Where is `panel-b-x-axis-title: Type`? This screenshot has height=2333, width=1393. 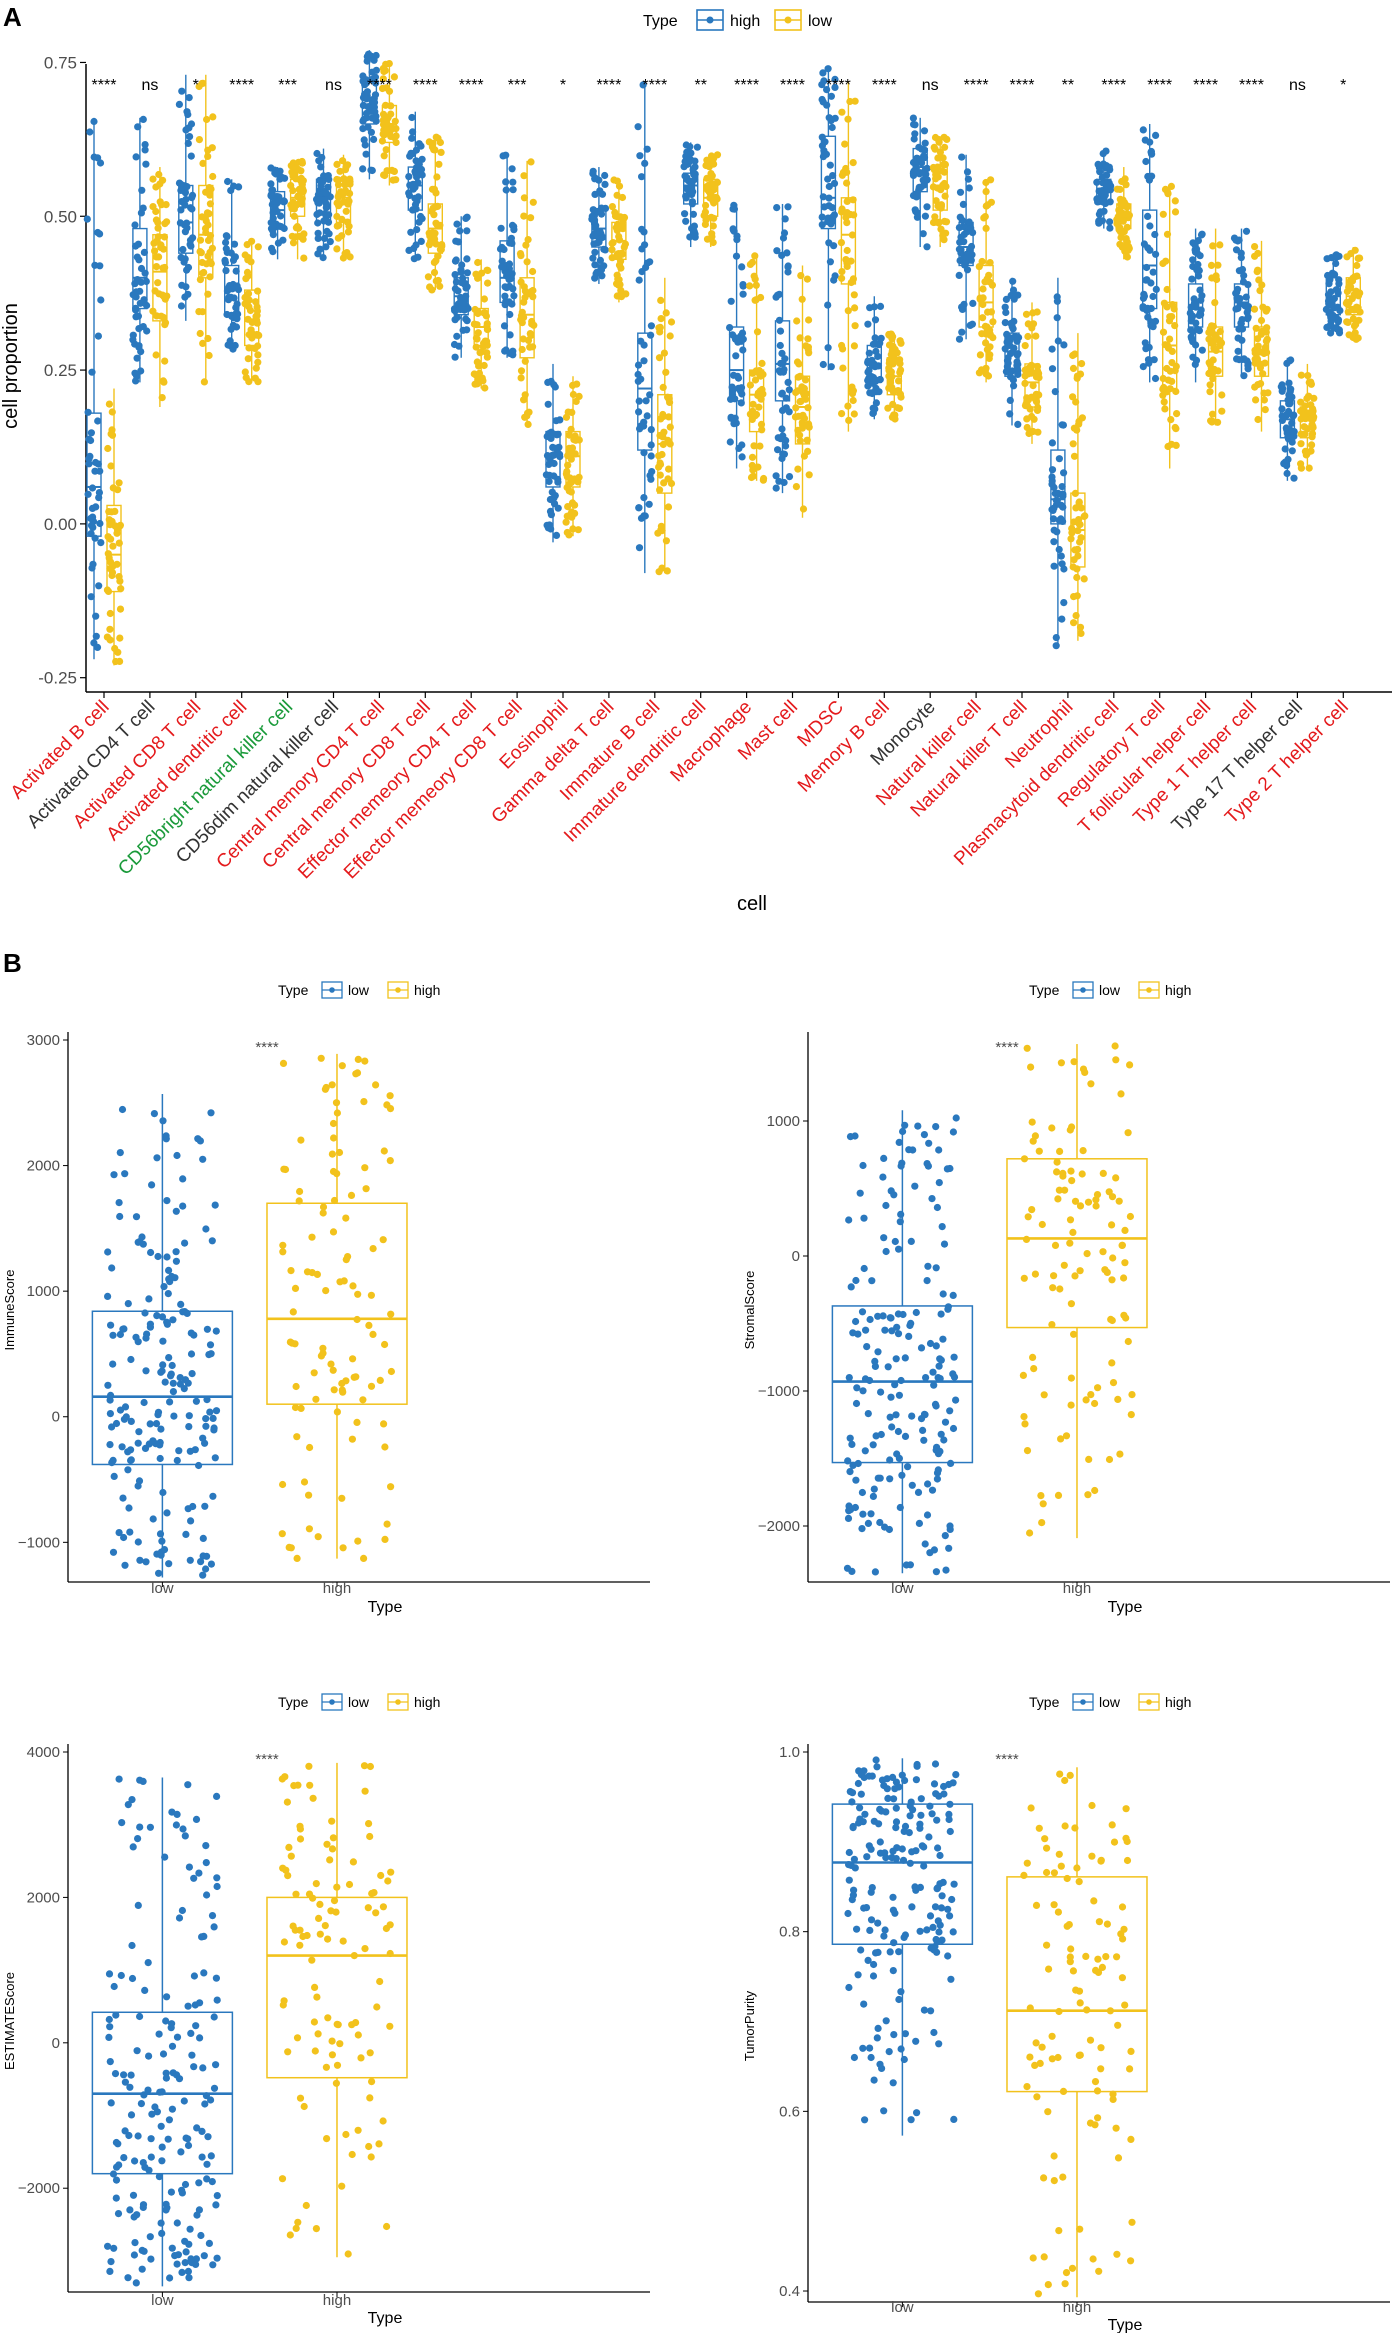 panel-b-x-axis-title: Type is located at coordinates (1125, 1607).